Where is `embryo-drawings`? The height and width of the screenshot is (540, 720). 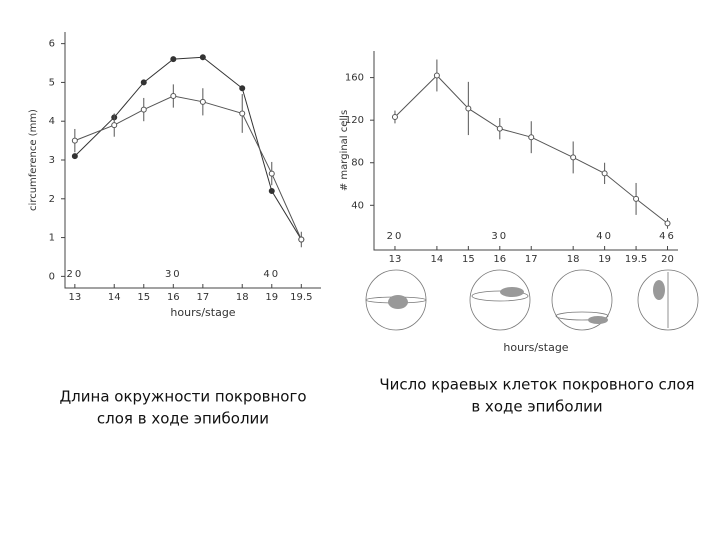 embryo-drawings is located at coordinates (532, 300).